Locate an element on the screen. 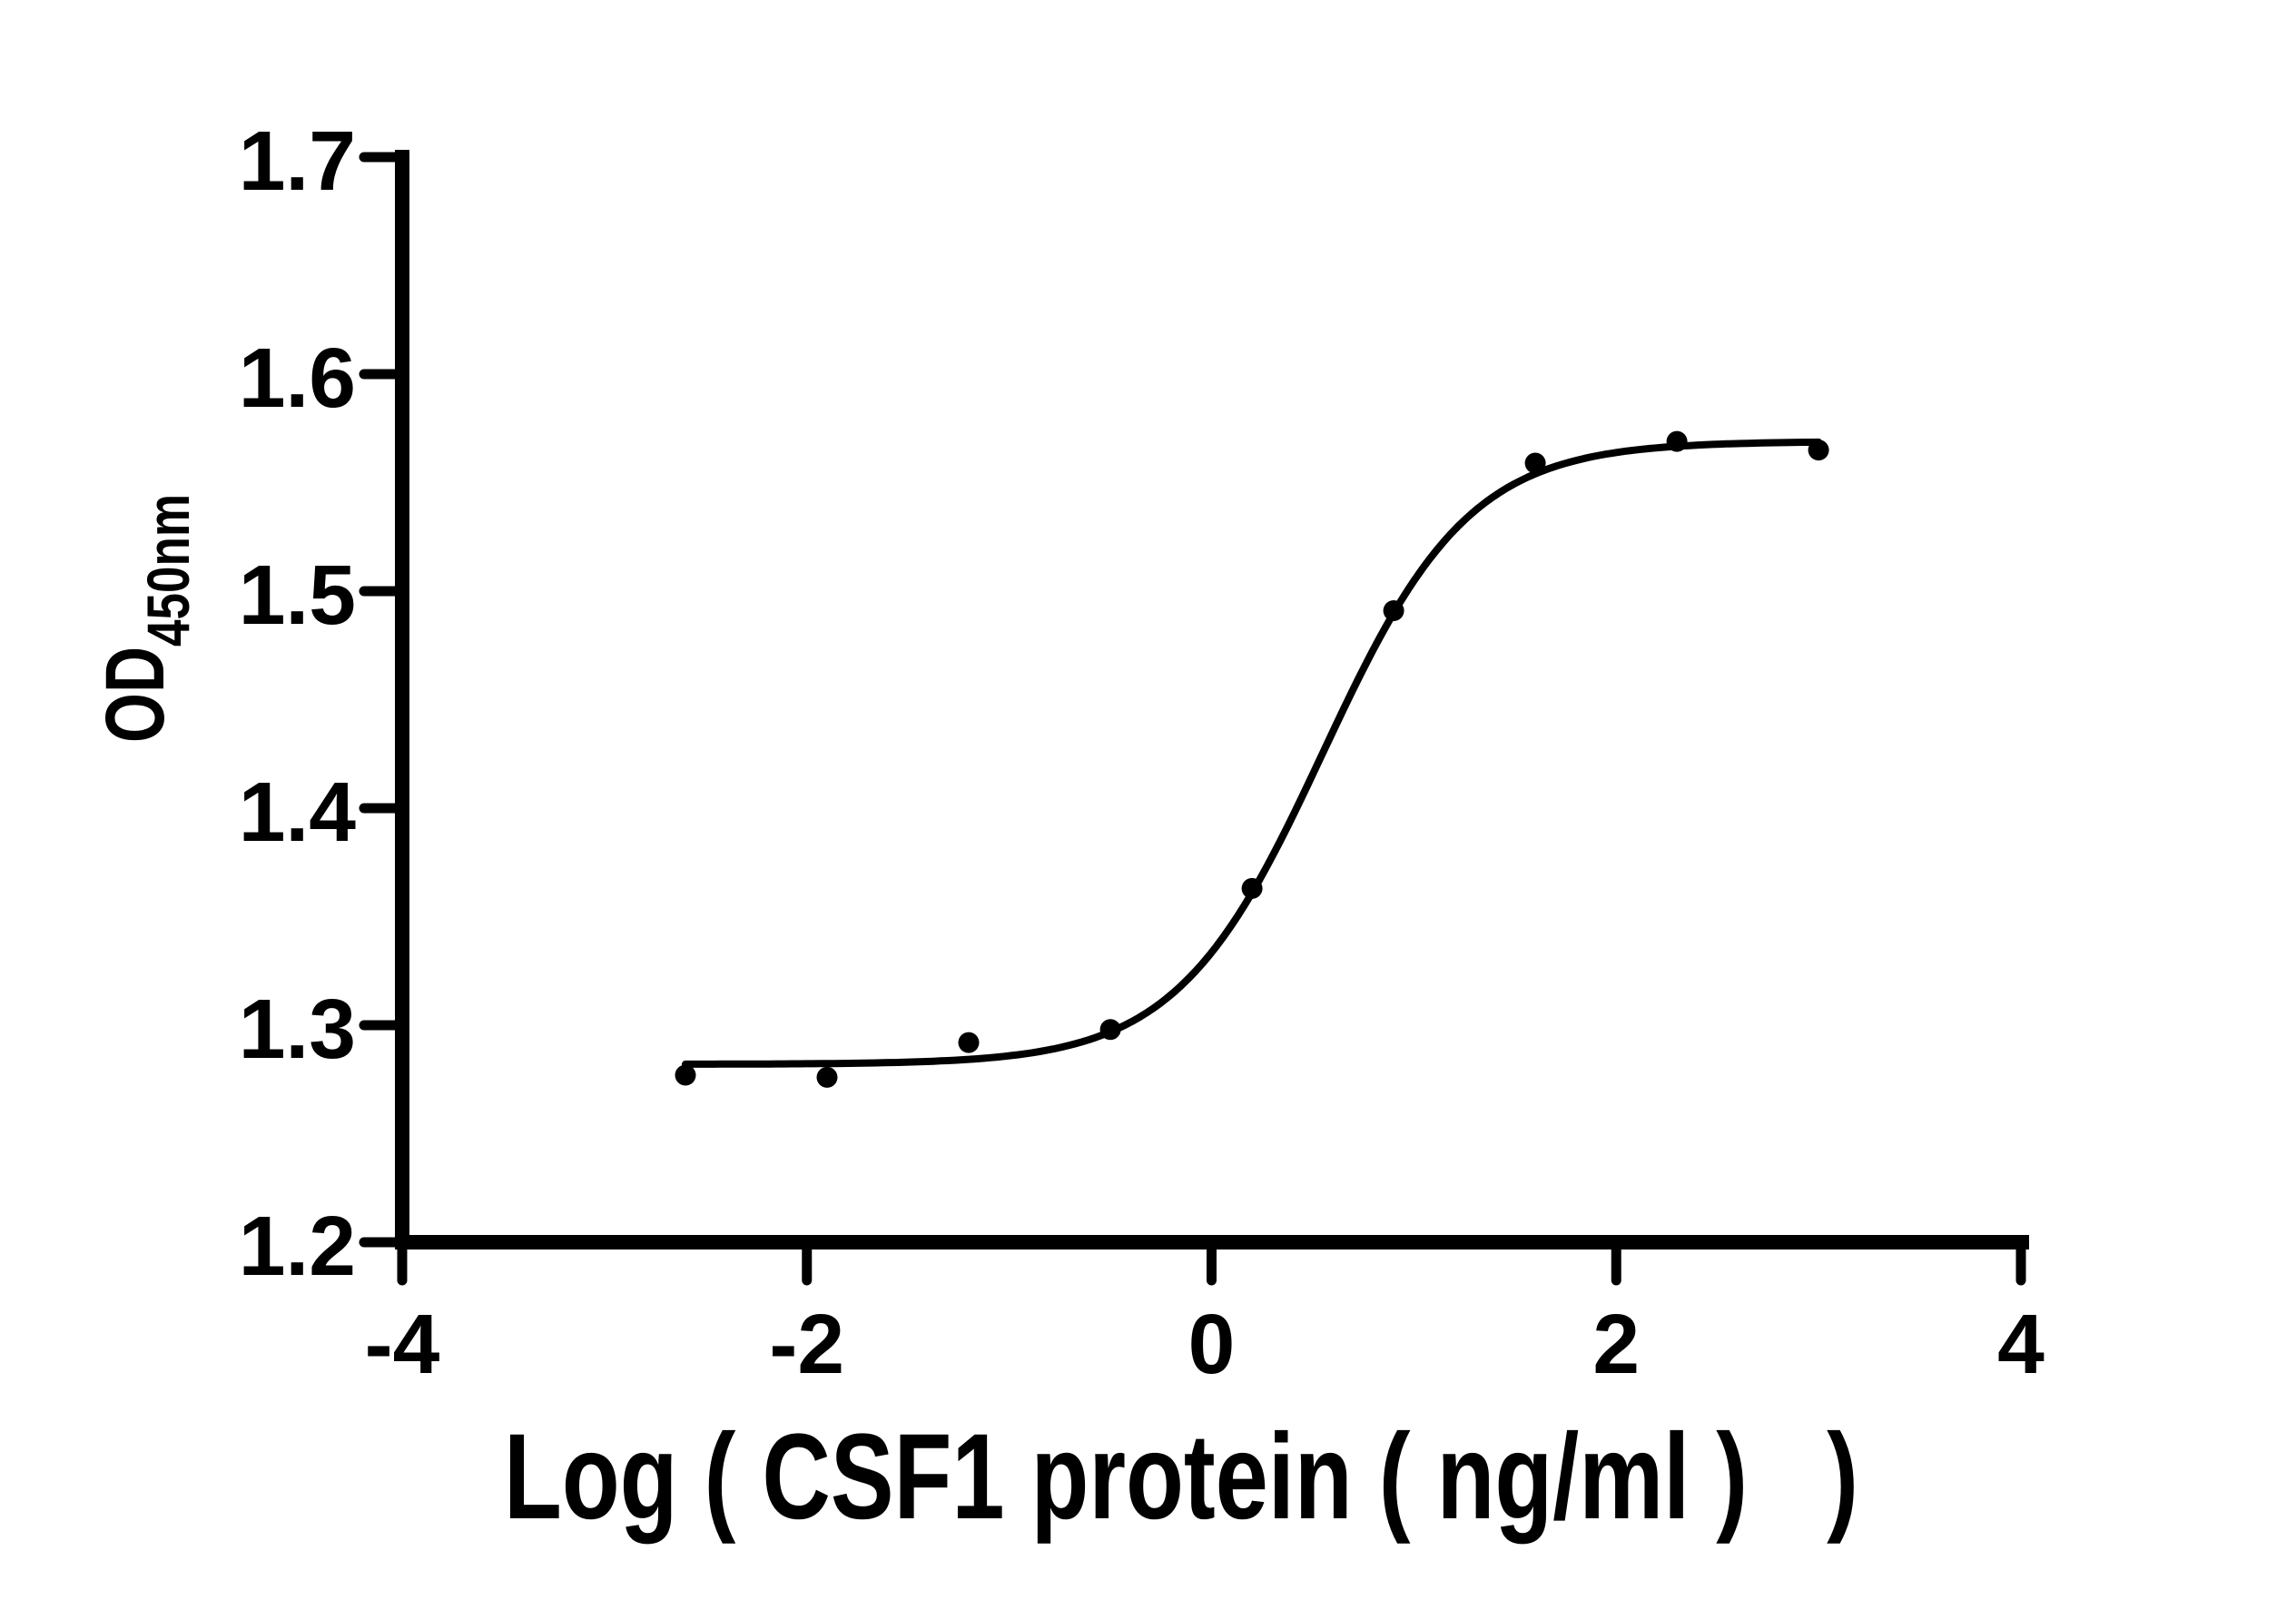 The height and width of the screenshot is (1610, 2296). x-axis-tick-label: -2 is located at coordinates (806, 1344).